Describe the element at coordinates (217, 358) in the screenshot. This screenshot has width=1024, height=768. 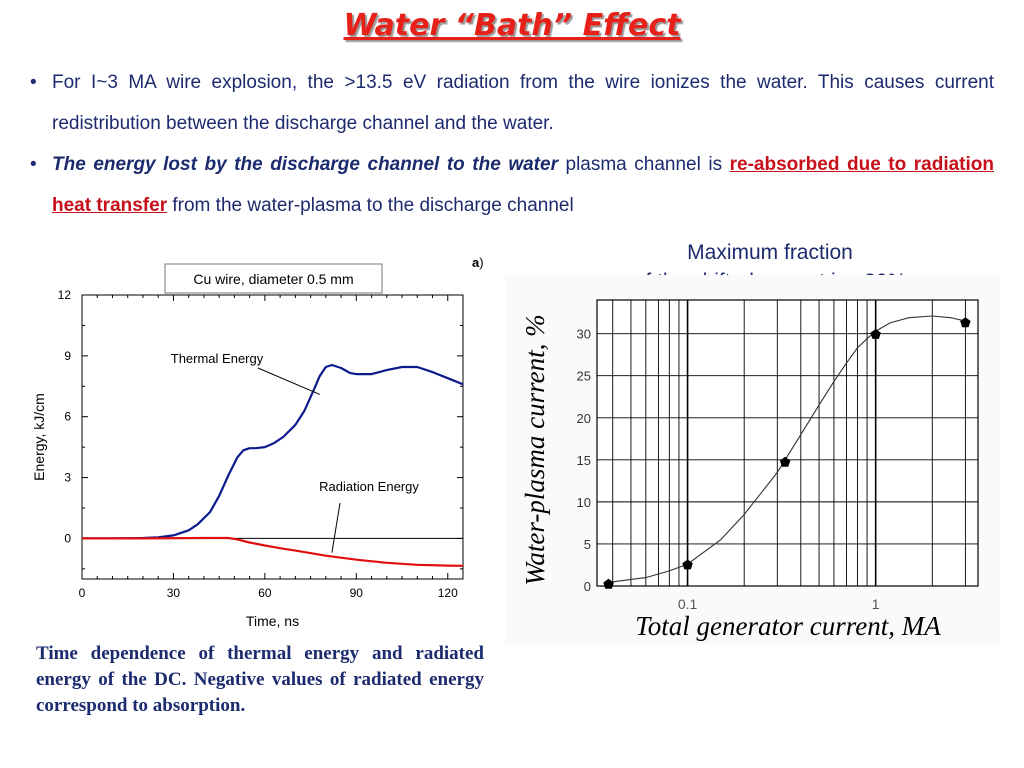
I see `series-label-thermal: Thermal Energy` at that location.